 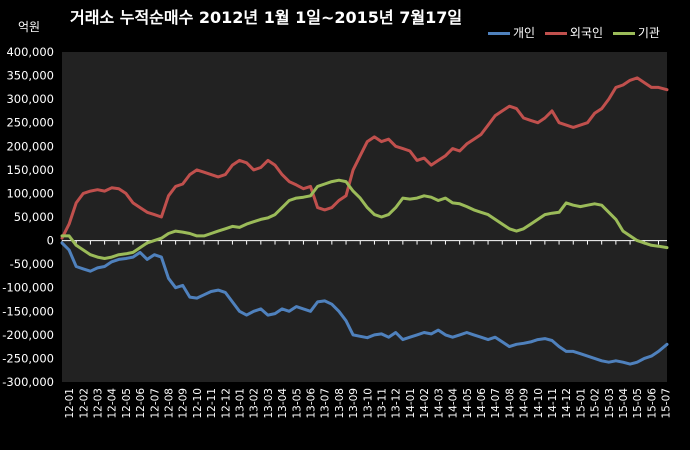 I want to click on y-tick-label: 50,000, so click(x=34, y=217).